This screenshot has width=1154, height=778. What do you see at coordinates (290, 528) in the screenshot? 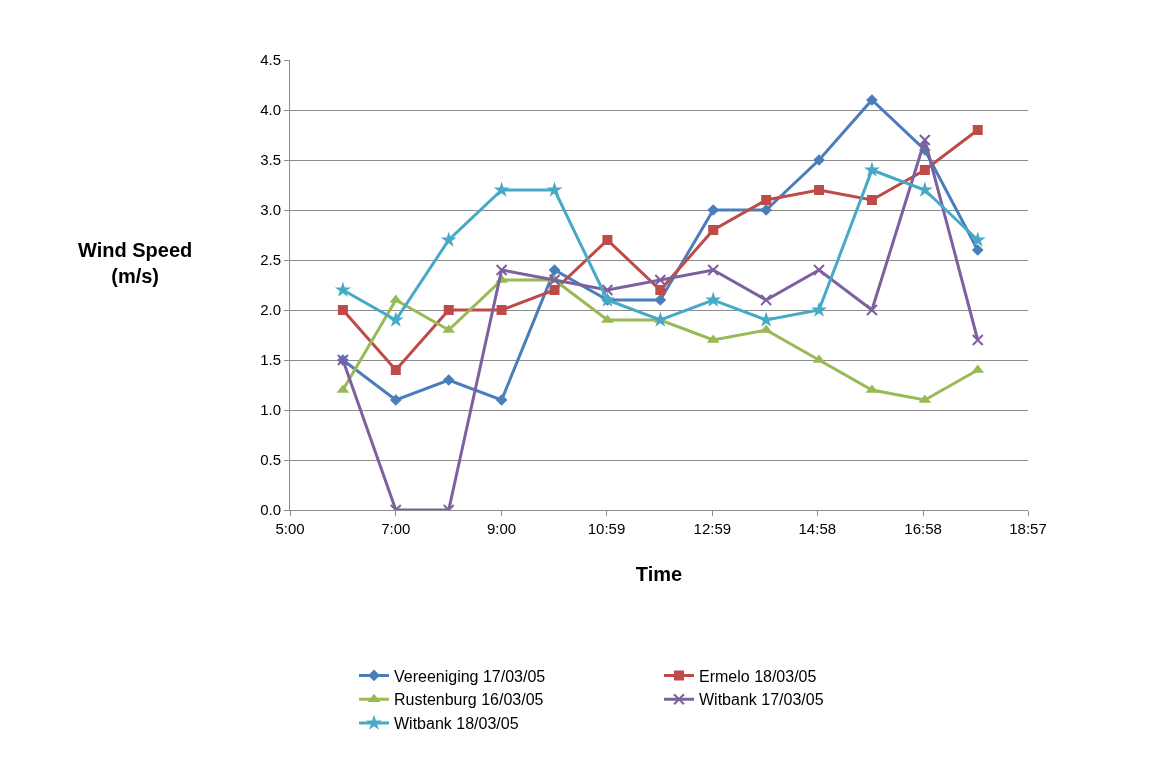
I see `x-tick-label: 5:00` at bounding box center [290, 528].